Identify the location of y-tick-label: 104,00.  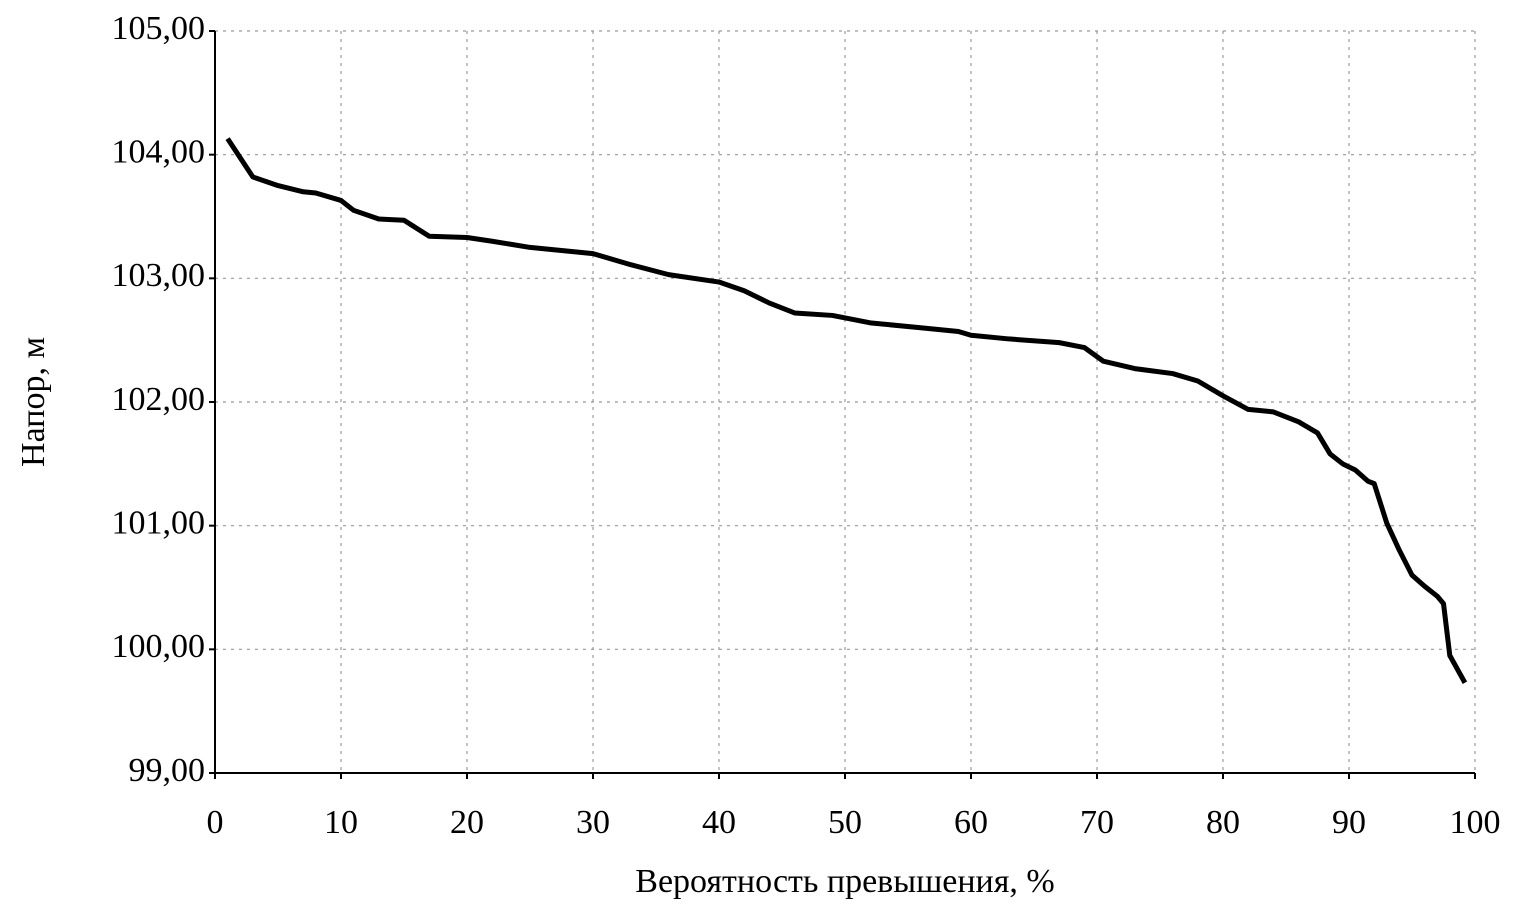
(159, 151).